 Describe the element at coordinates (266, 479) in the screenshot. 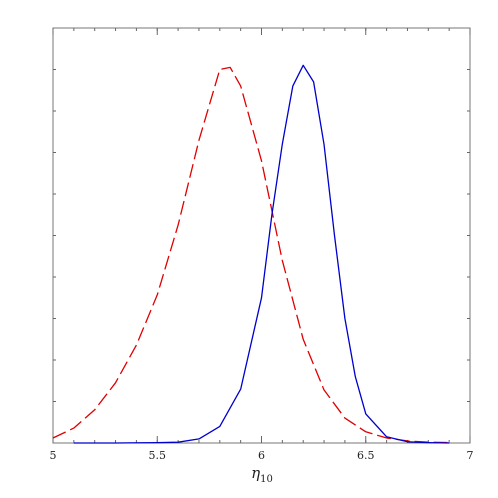

I see `x-label-subscript: 10` at that location.